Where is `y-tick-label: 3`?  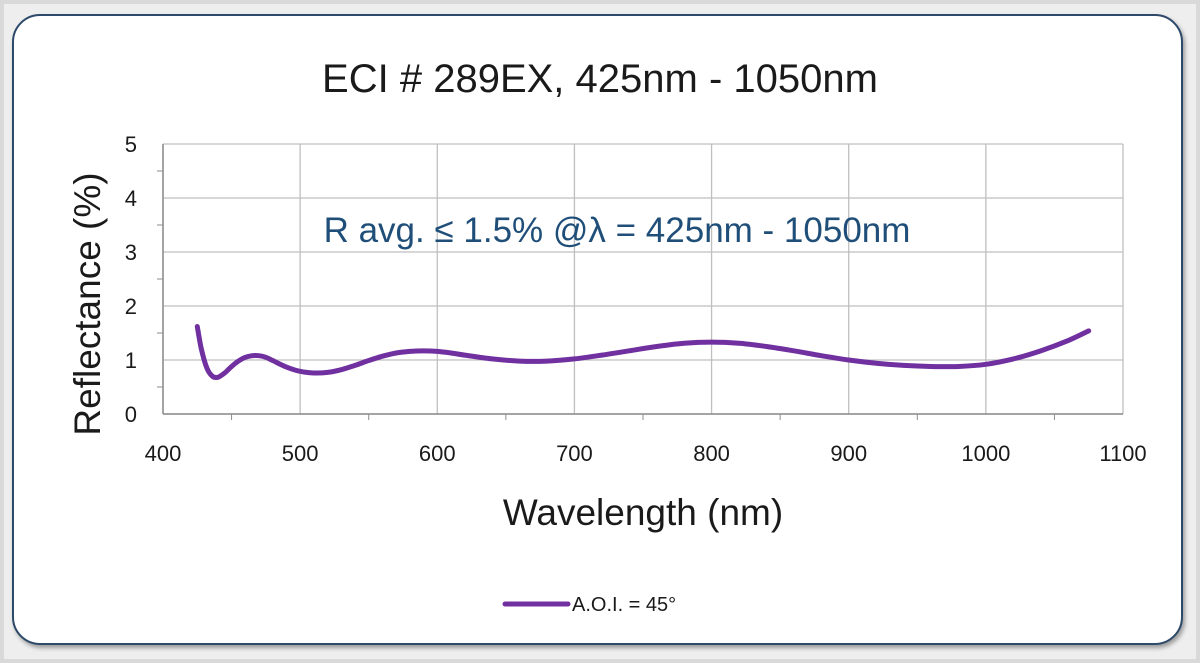
y-tick-label: 3 is located at coordinates (131, 252).